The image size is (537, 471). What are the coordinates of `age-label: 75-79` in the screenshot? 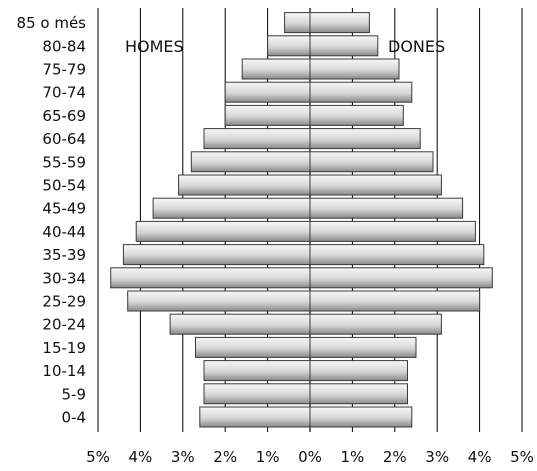 It's located at (64, 70).